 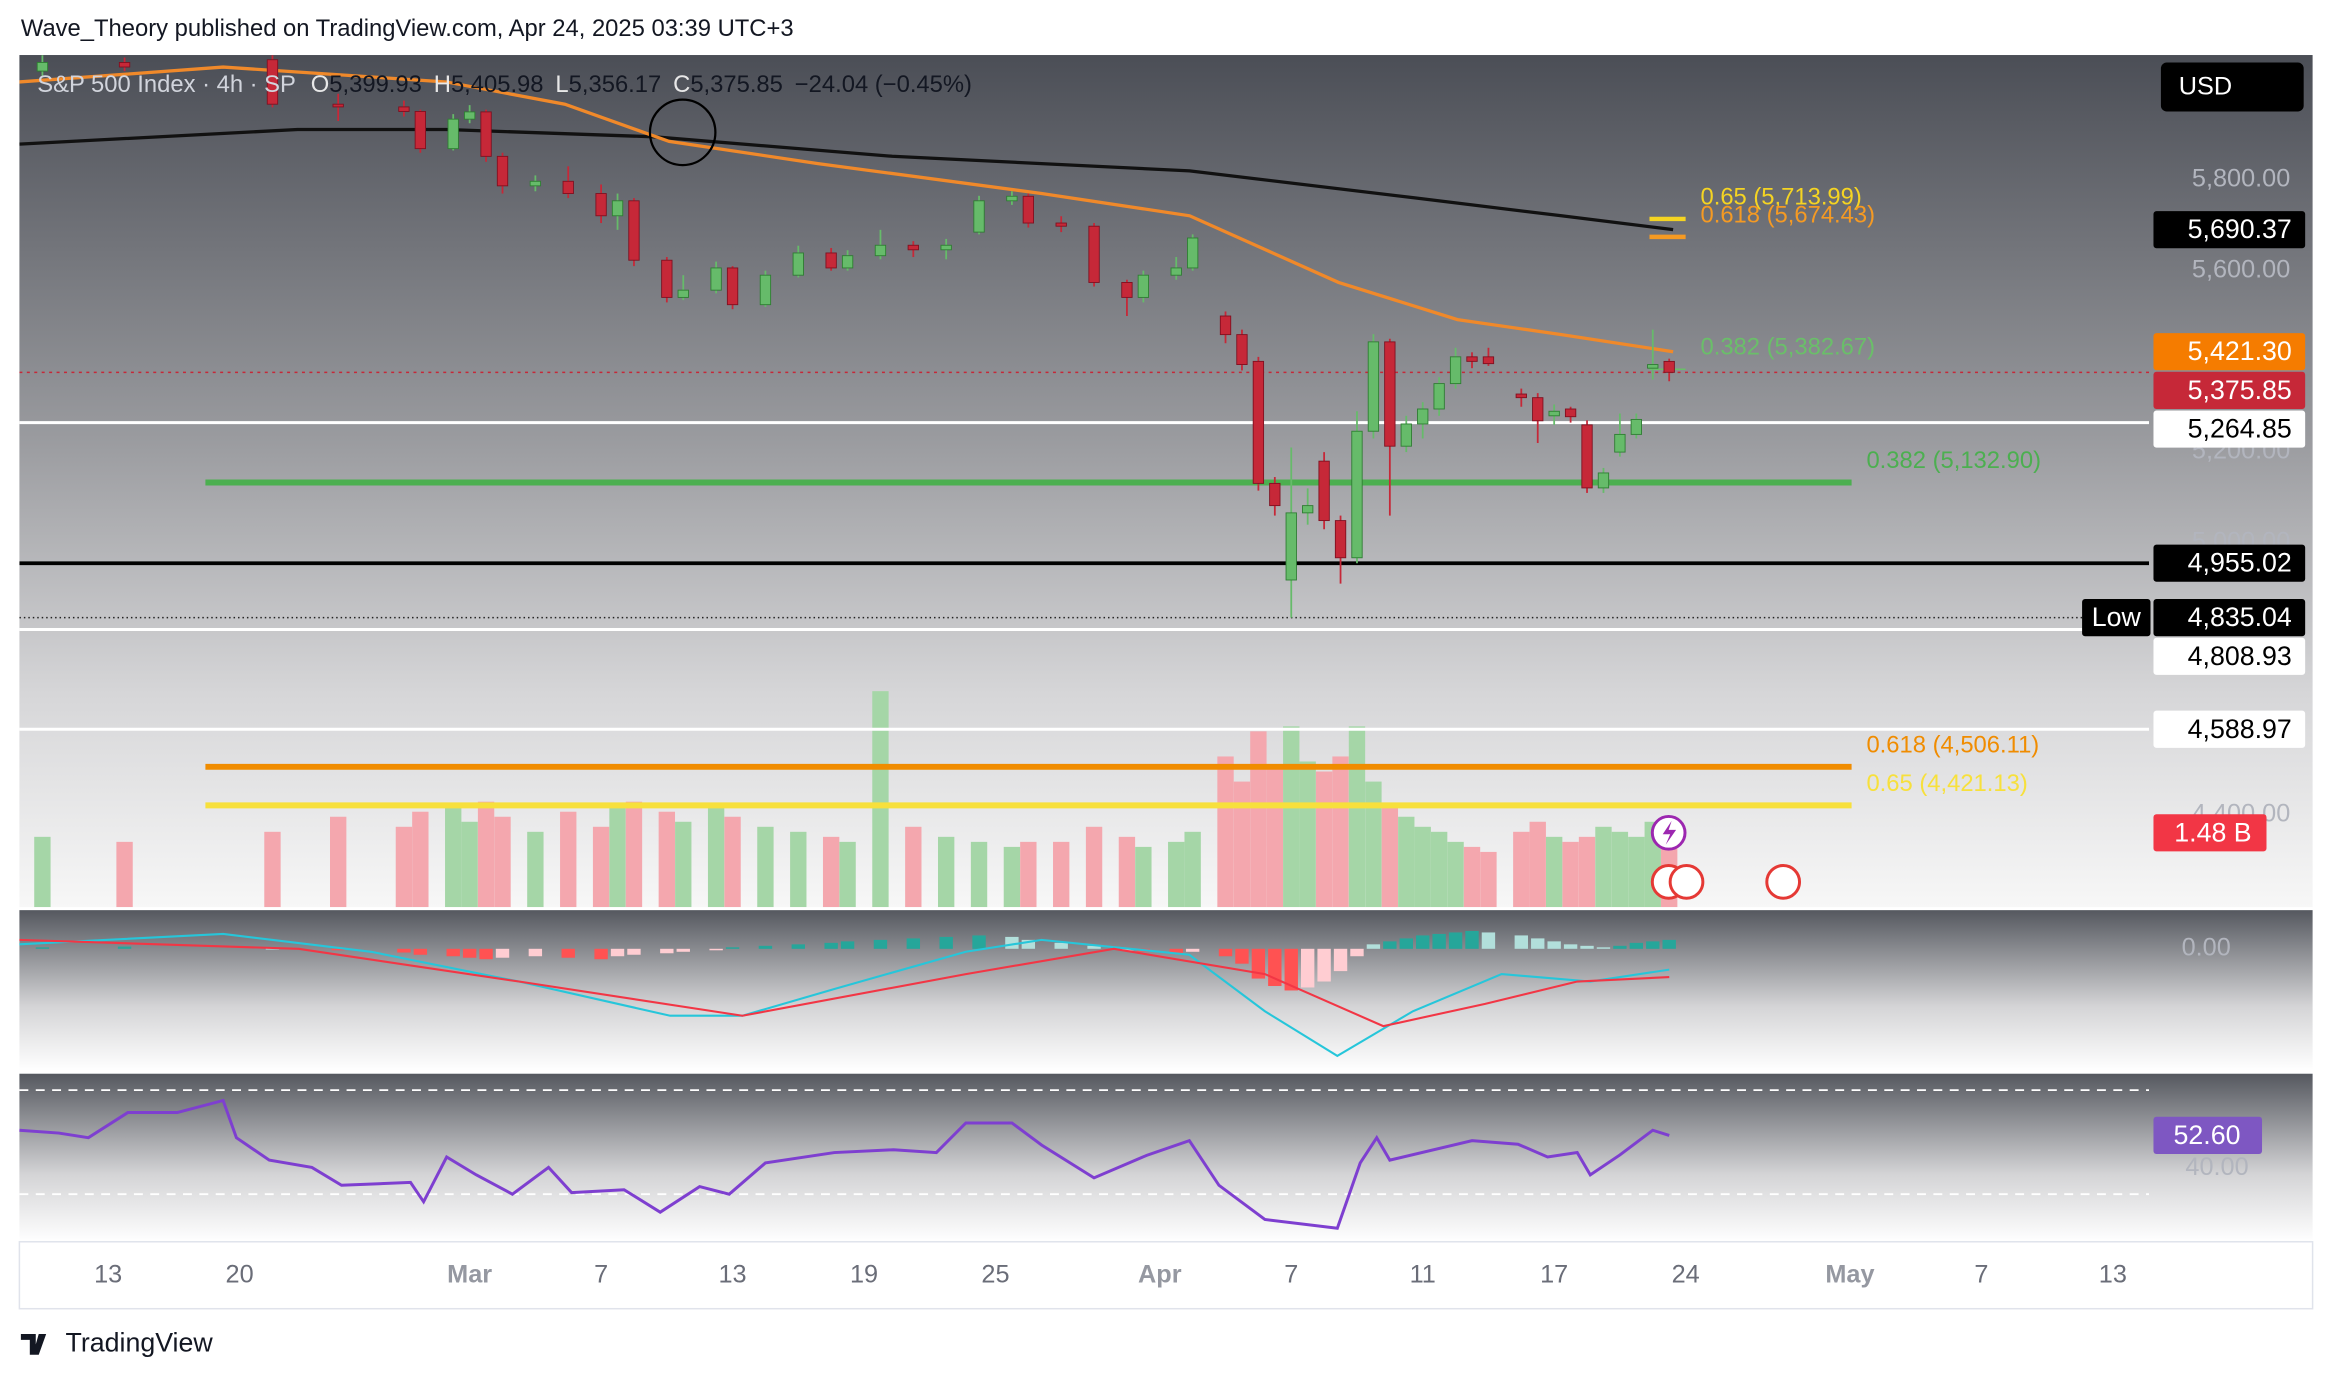 I want to click on bolt, so click(x=1669, y=832).